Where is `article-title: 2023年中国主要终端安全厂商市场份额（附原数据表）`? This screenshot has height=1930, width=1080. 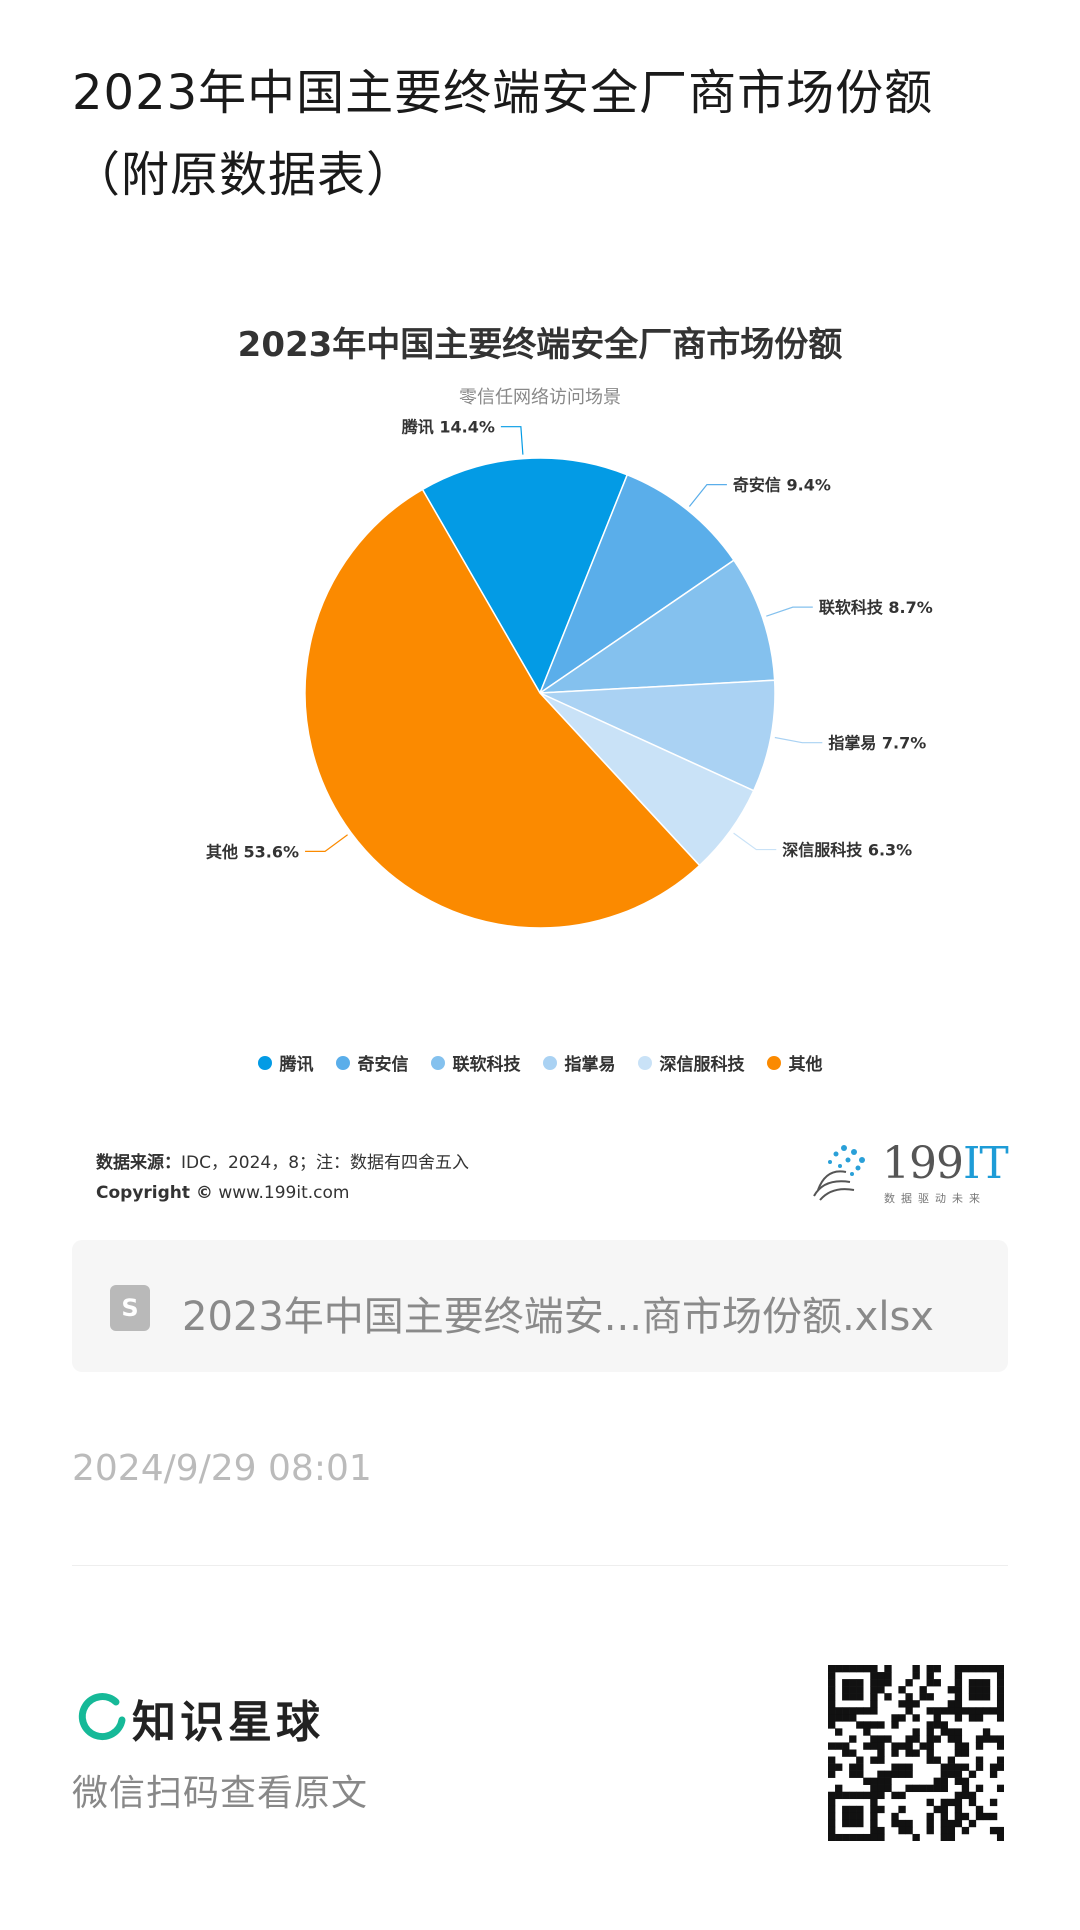
article-title: 2023年中国主要终端安全厂商市场份额（附原数据表） is located at coordinates (503, 134).